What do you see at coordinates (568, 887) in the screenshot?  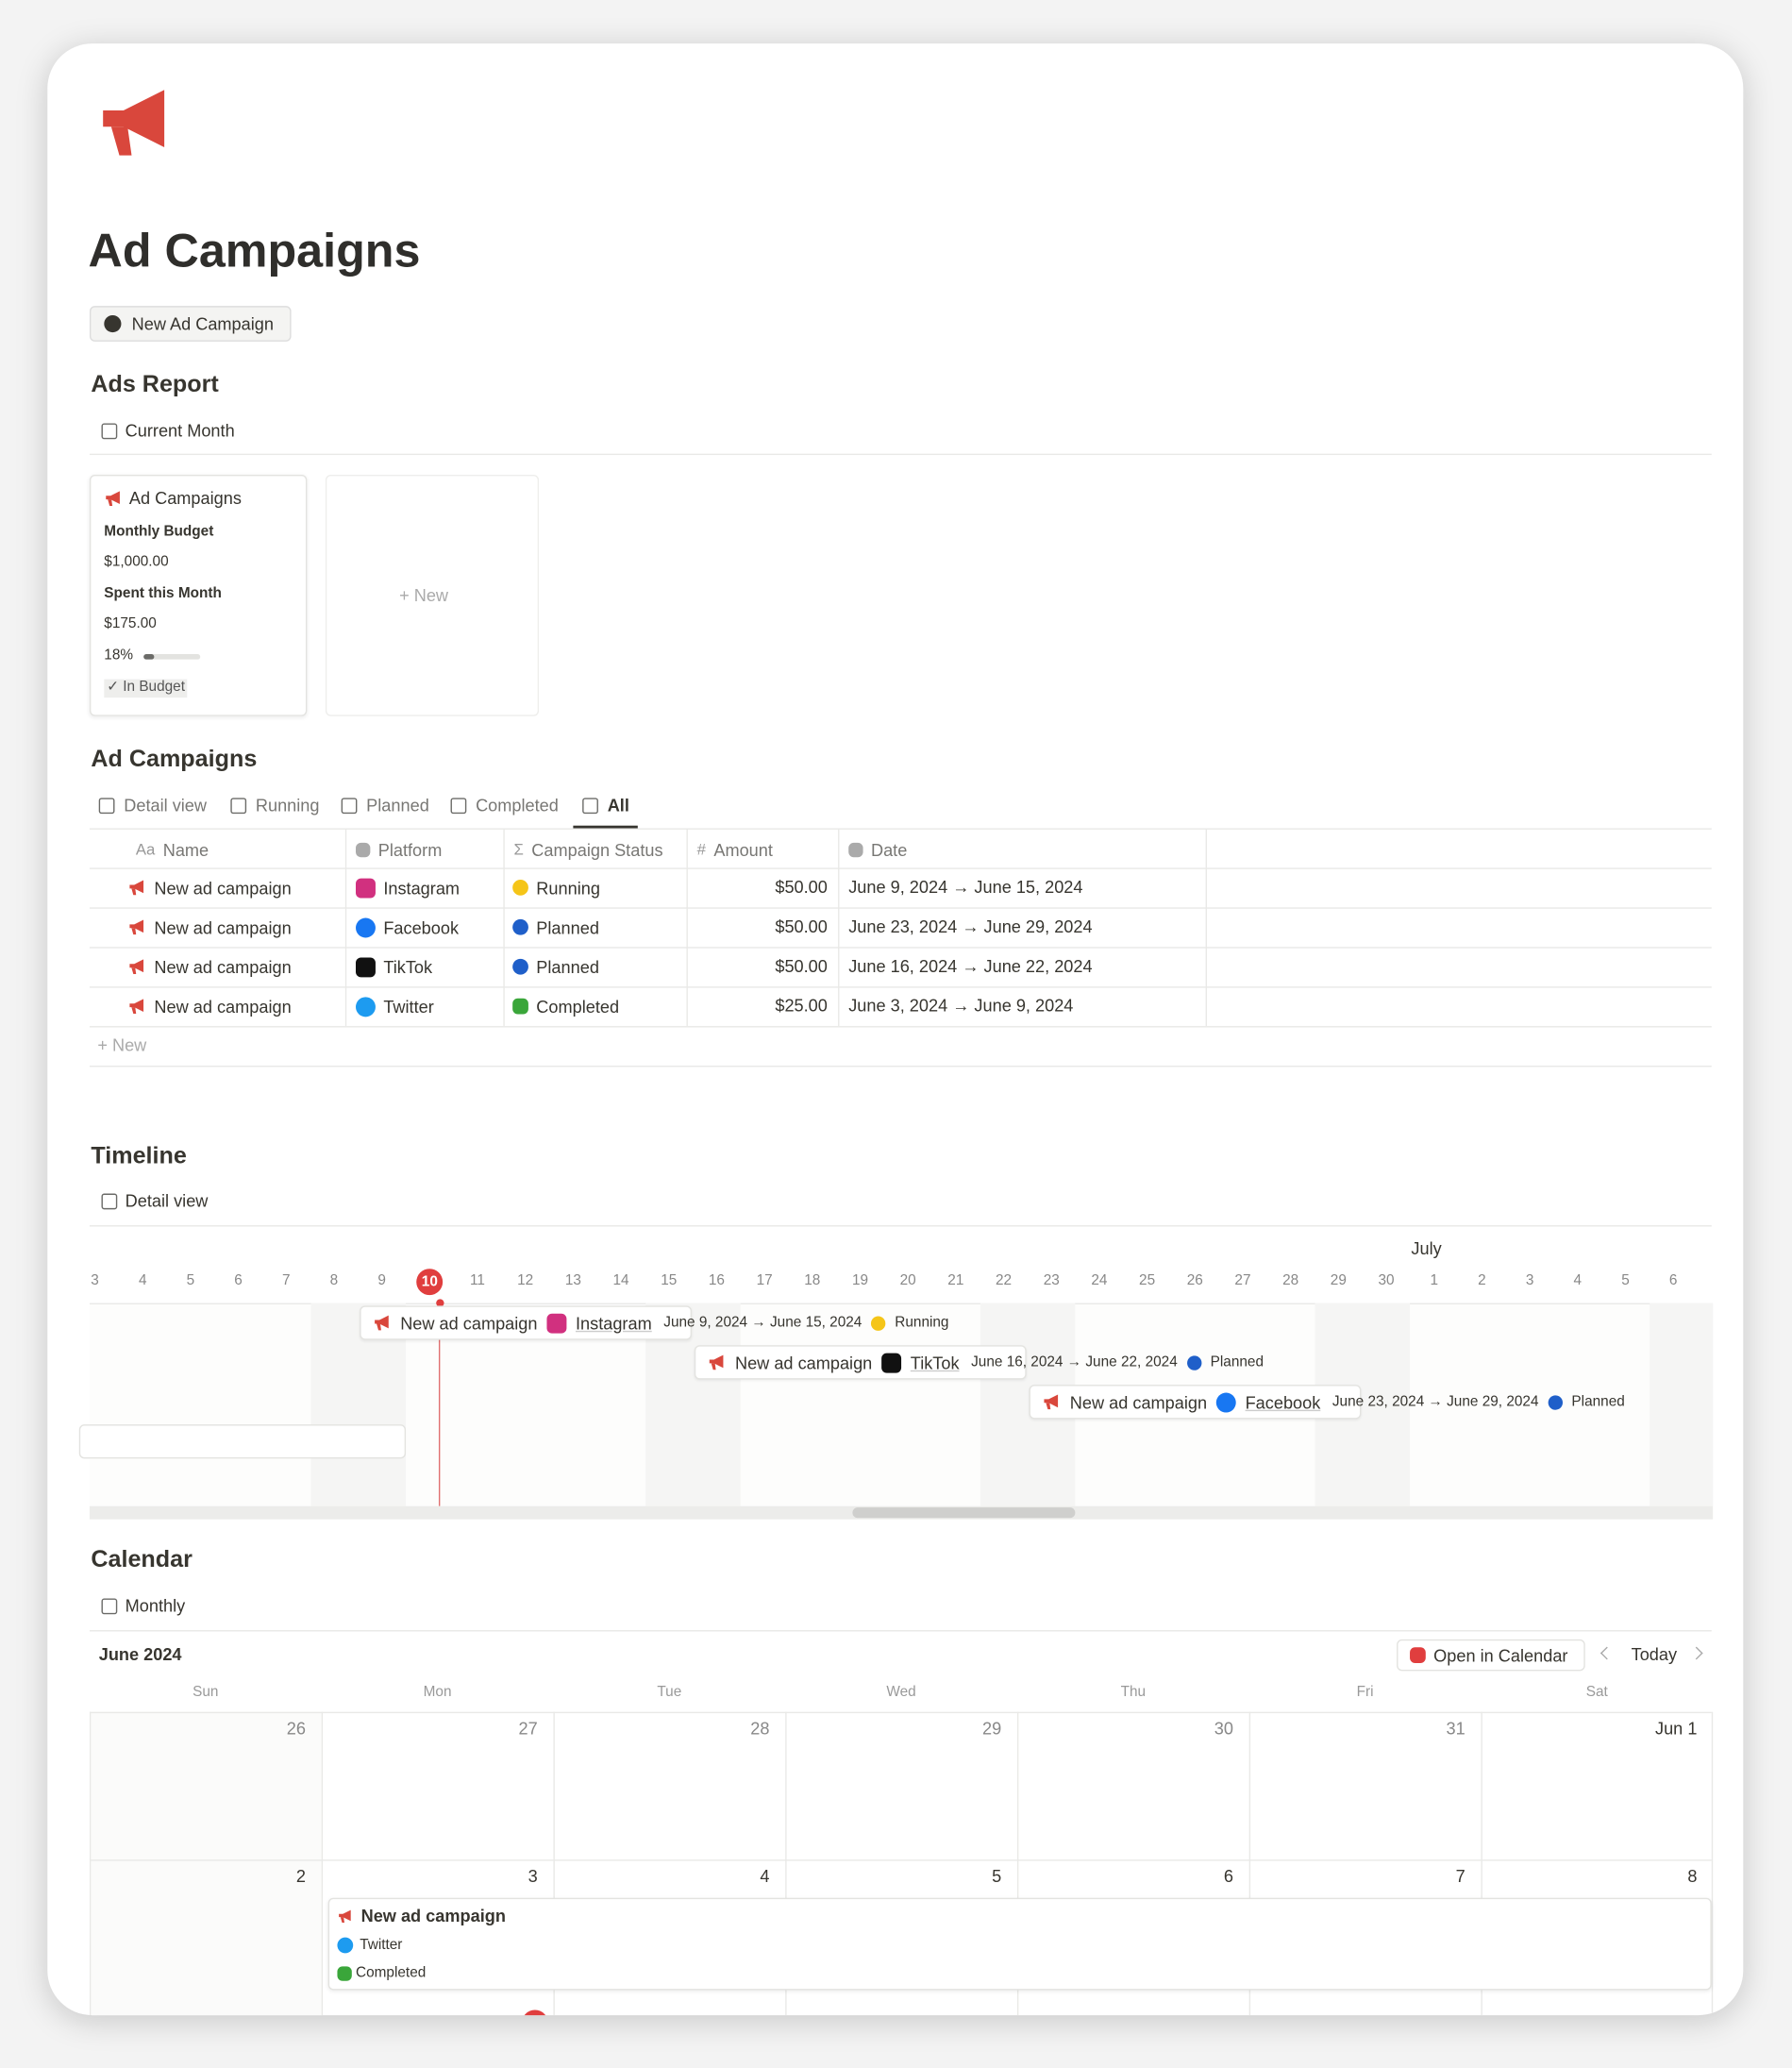 I see `status: Running` at bounding box center [568, 887].